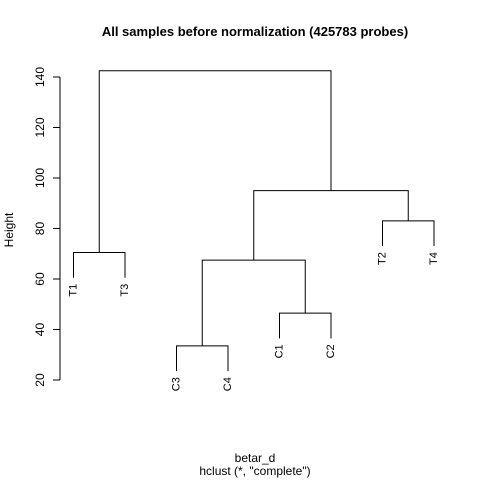  What do you see at coordinates (40, 279) in the screenshot?
I see `y-tick-label-60: 60` at bounding box center [40, 279].